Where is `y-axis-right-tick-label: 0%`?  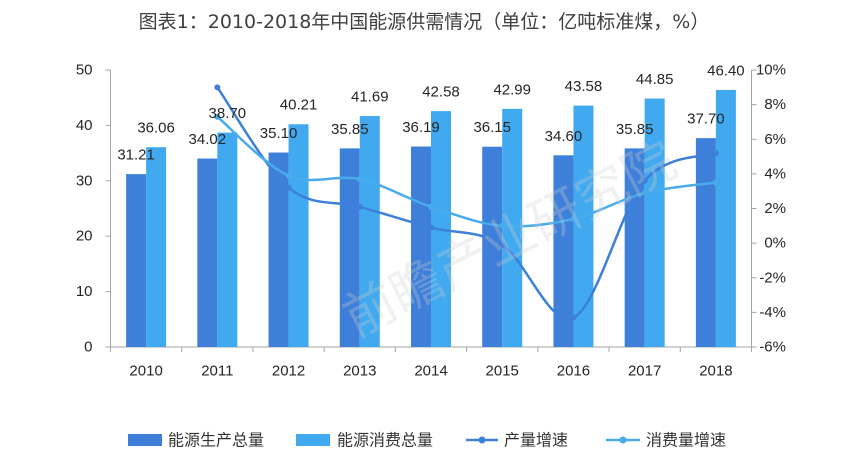
y-axis-right-tick-label: 0% is located at coordinates (775, 243).